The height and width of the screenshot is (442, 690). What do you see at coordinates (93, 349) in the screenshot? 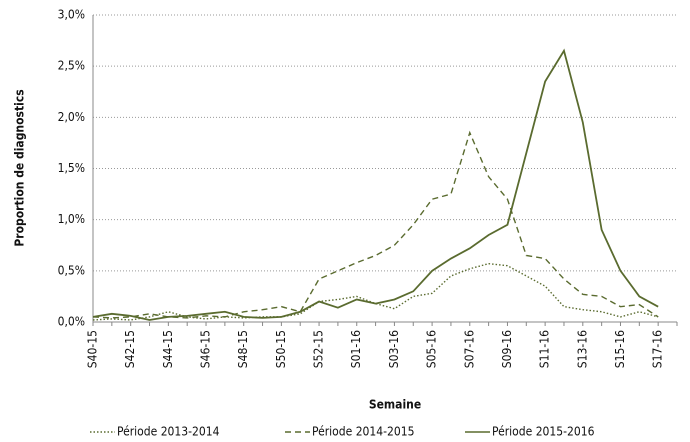
I see `x-tick-label: S40-15` at bounding box center [93, 349].